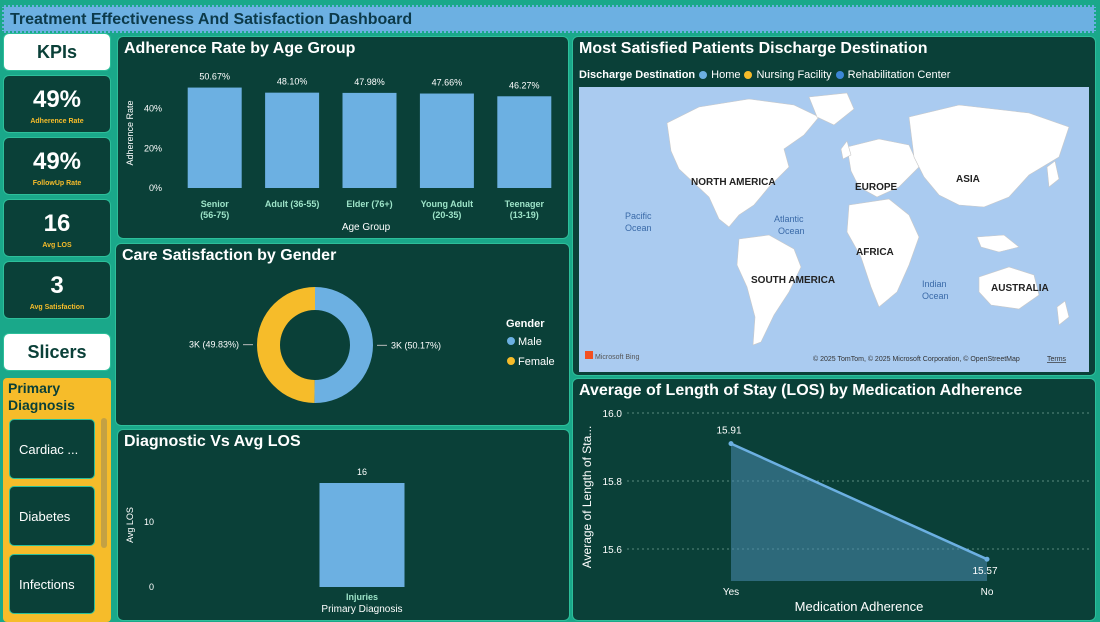  What do you see at coordinates (617, 357) in the screenshot?
I see `map-brand: Microsoft Bing` at bounding box center [617, 357].